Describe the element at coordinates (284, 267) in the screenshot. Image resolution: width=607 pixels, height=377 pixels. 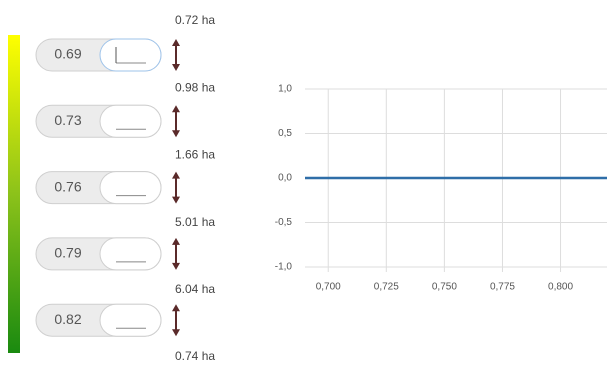
I see `y-tick-label: -1,0` at that location.